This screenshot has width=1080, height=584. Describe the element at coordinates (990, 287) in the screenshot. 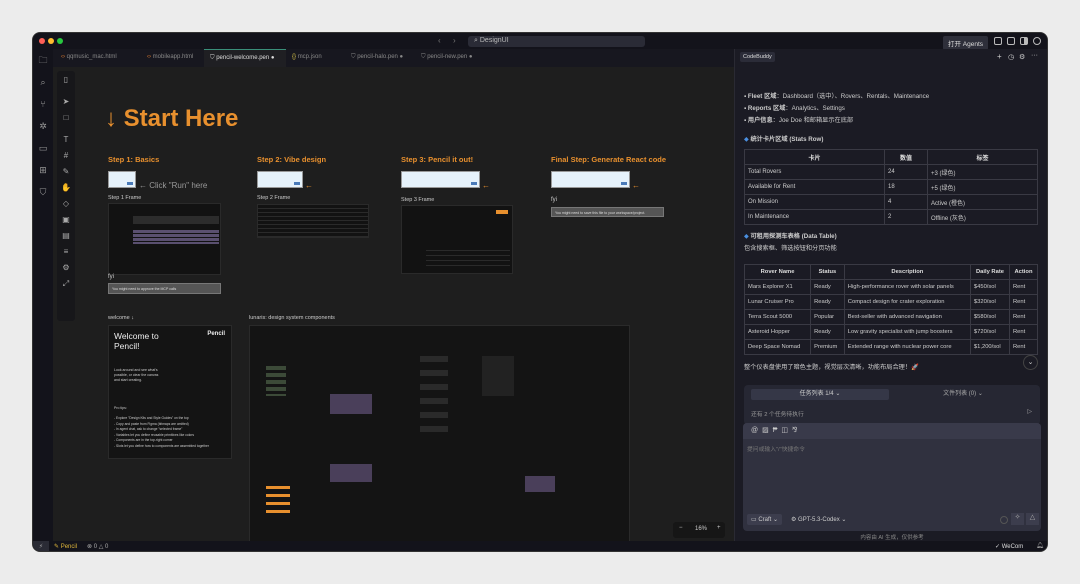

I see `table-cell: $450/sol` at that location.